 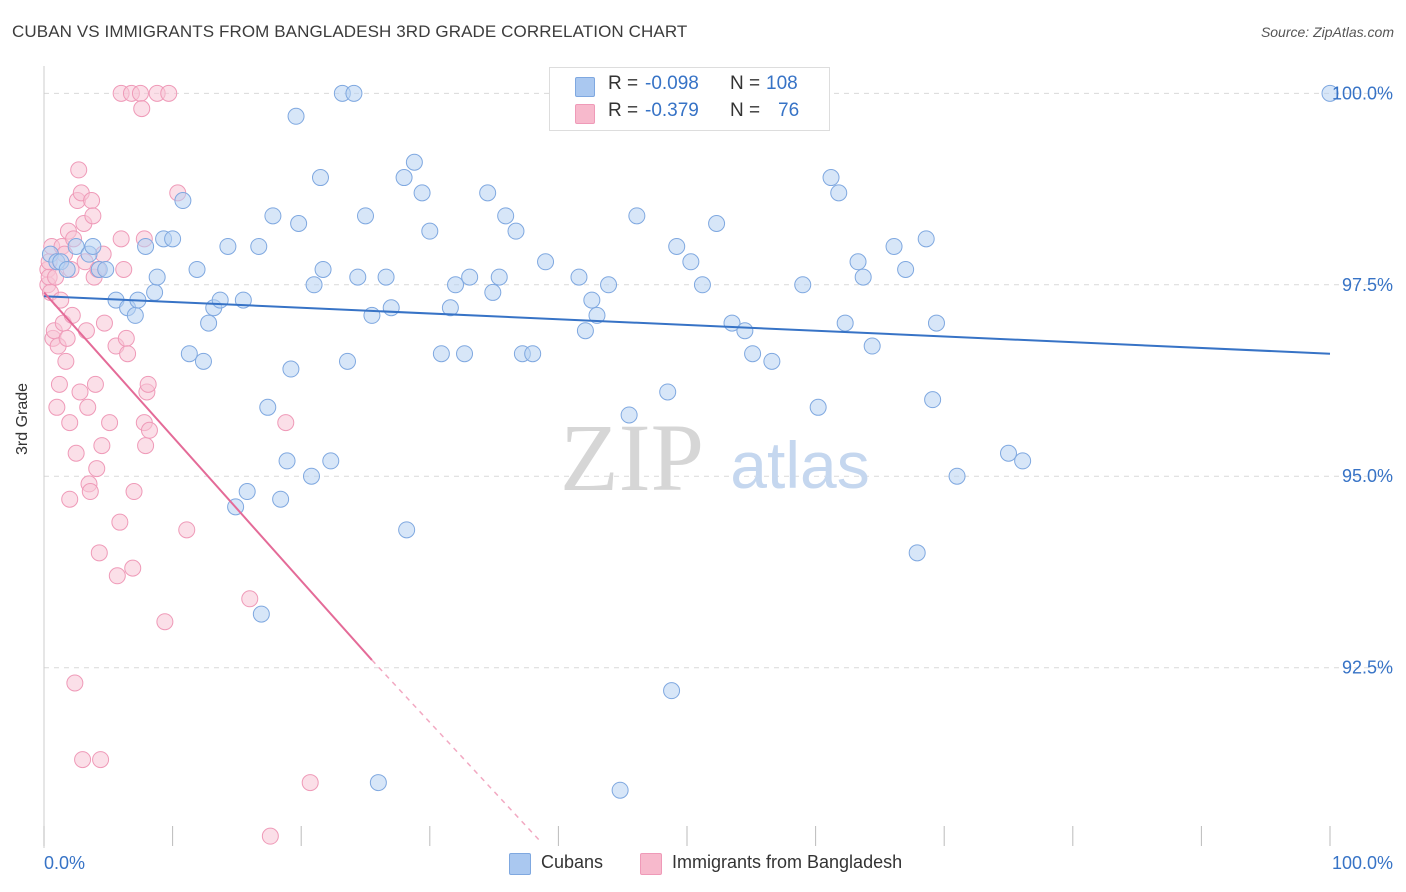 What do you see at coordinates (799, 465) in the screenshot?
I see `watermark-atlas: atlas` at bounding box center [799, 465].